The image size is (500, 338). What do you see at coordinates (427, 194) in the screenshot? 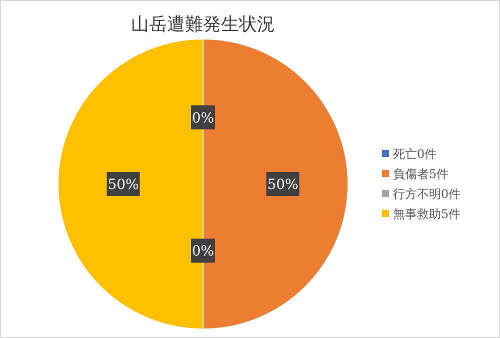
I see `legend-label: 行方不明0件` at bounding box center [427, 194].